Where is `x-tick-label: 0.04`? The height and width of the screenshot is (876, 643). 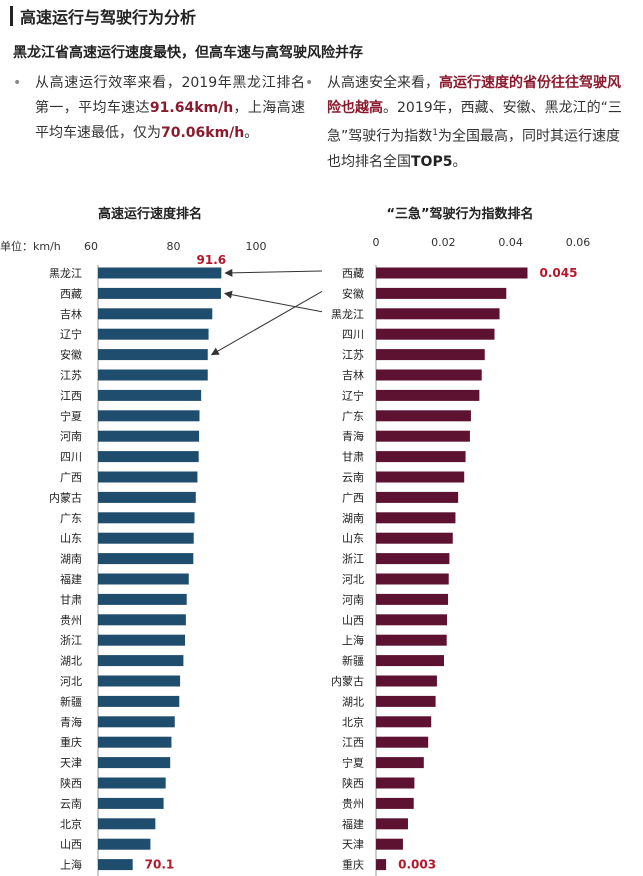
x-tick-label: 0.04 is located at coordinates (510, 242).